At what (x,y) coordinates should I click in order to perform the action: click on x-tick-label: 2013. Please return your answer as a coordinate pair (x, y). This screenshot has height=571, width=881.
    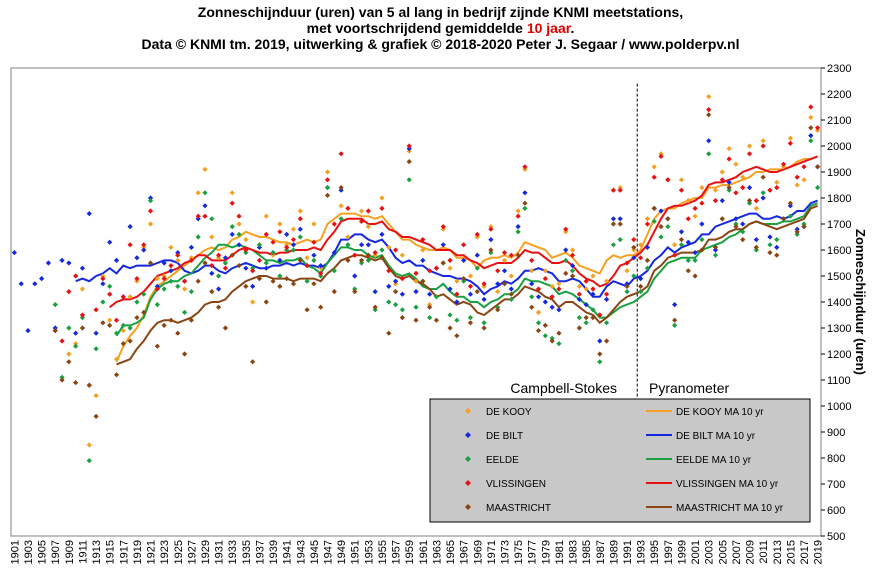
    Looking at the image, I should click on (778, 552).